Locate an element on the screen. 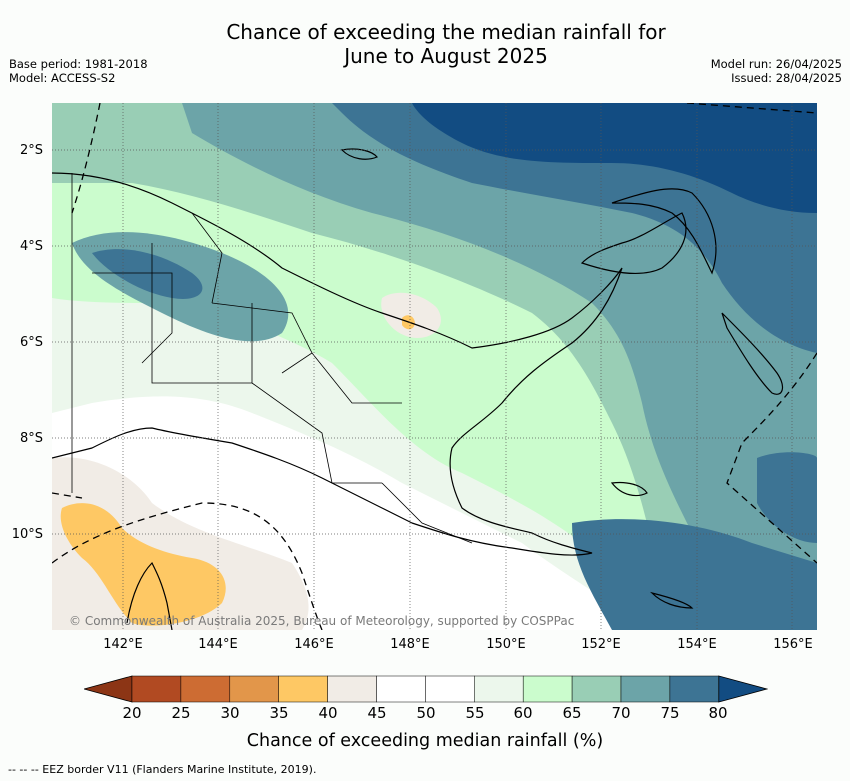 This screenshot has width=850, height=781. lon-label-144e: 144°E is located at coordinates (218, 644).